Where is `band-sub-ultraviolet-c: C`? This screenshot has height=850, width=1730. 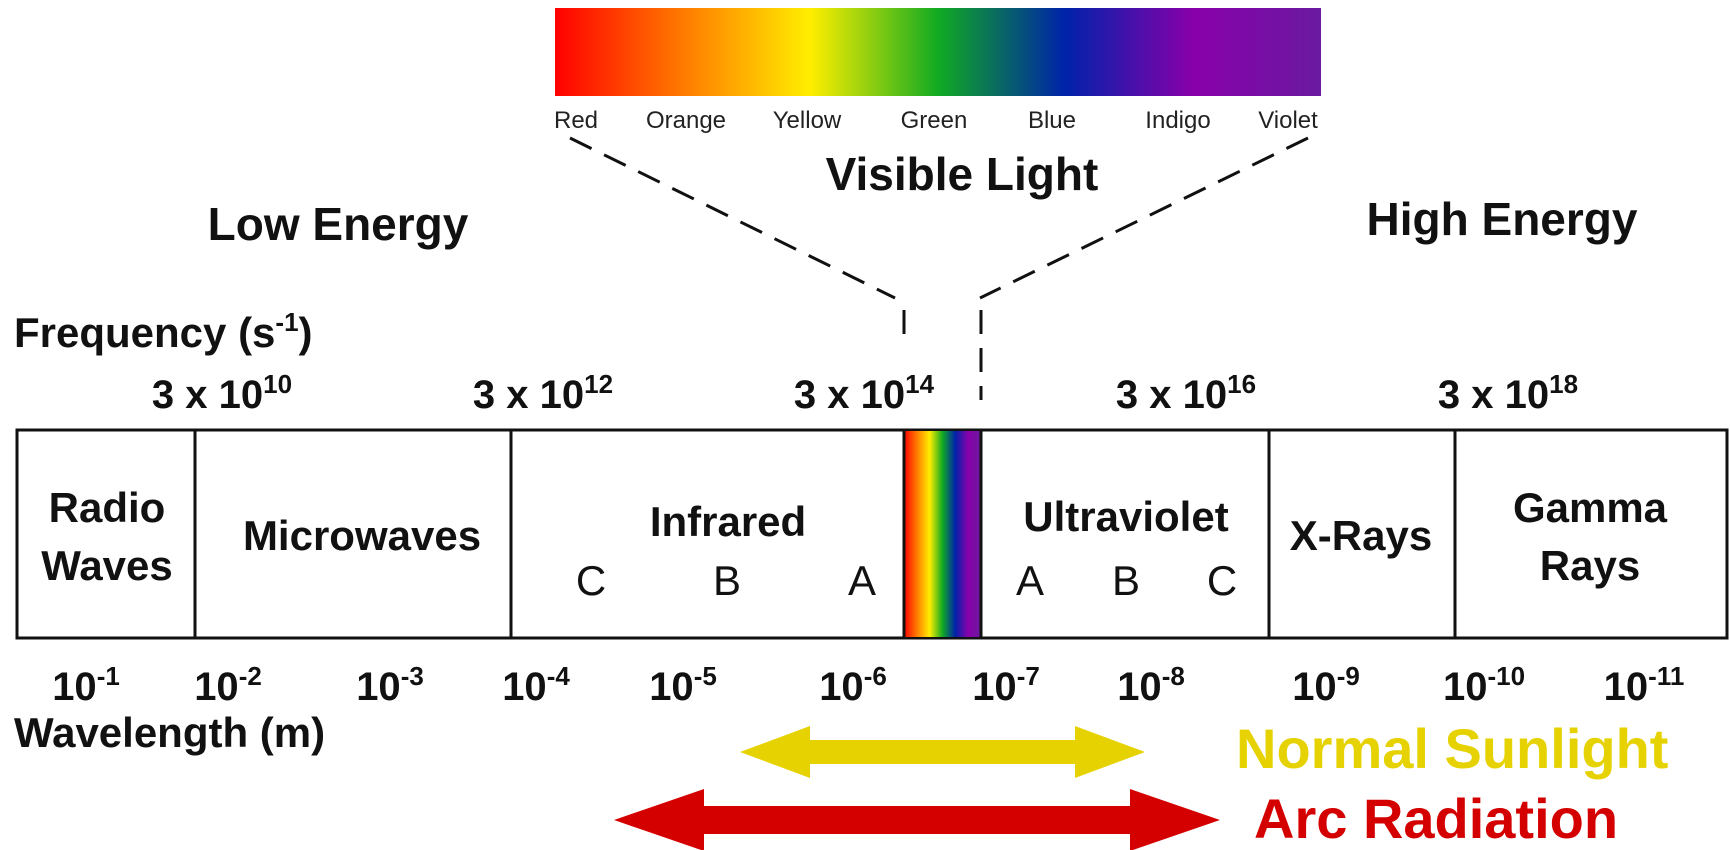 band-sub-ultraviolet-c: C is located at coordinates (1222, 580).